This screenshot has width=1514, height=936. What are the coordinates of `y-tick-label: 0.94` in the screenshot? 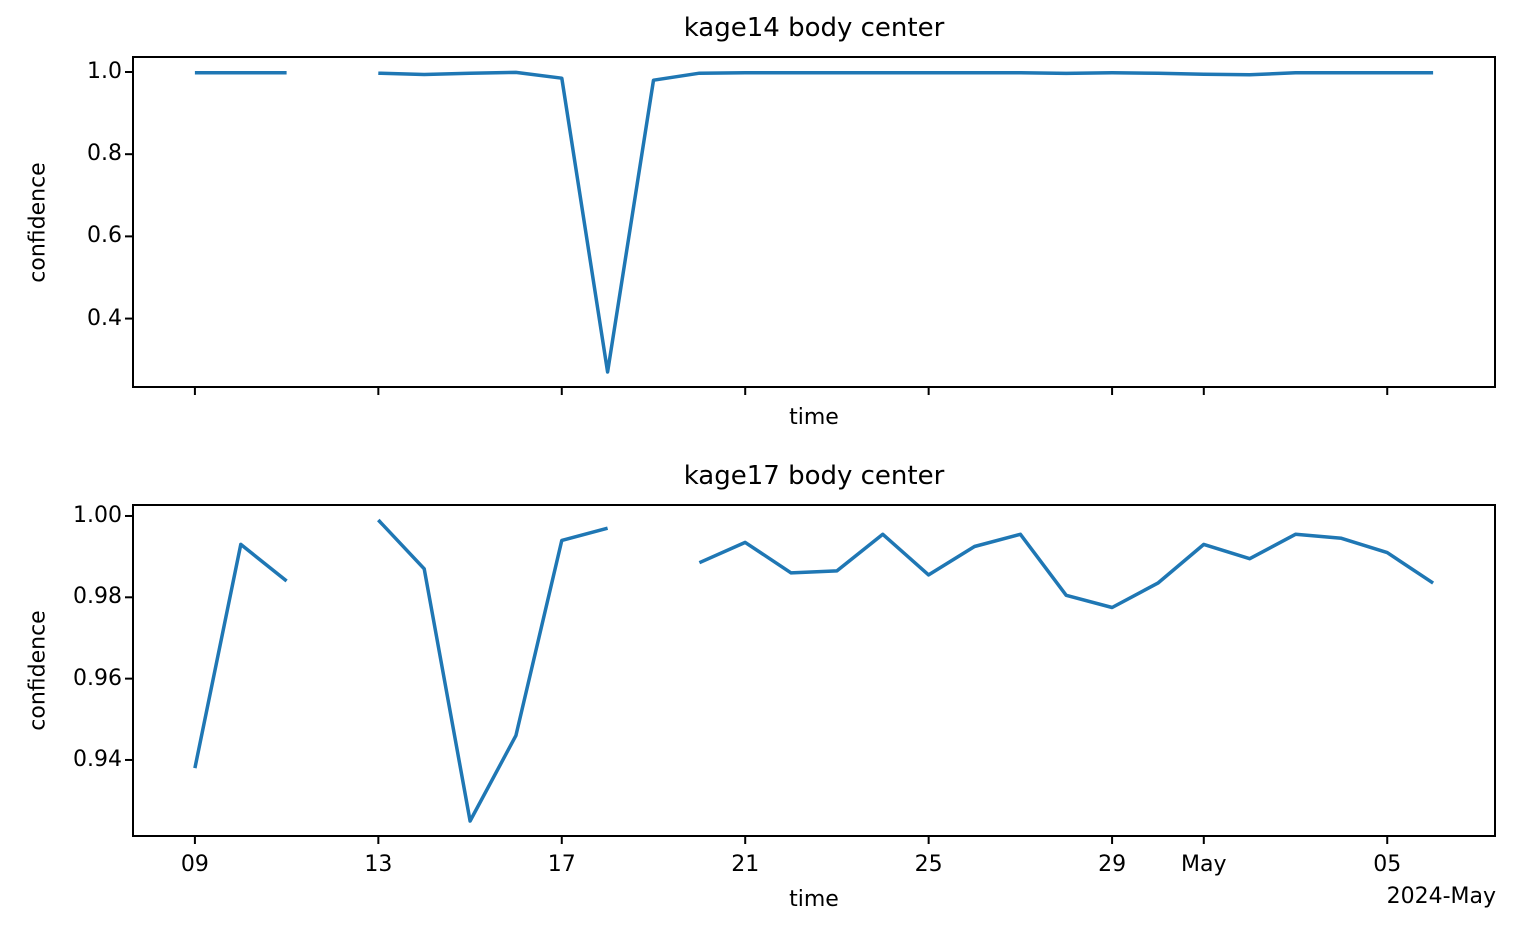 It's located at (97, 759).